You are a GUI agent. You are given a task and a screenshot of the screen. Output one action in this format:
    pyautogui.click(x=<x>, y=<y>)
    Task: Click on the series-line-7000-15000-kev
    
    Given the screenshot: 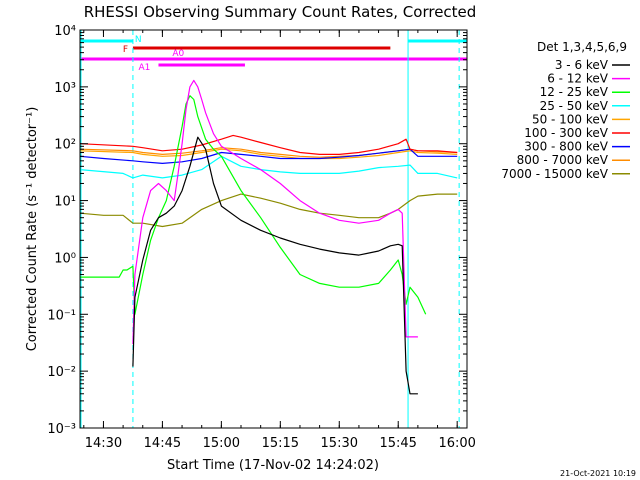 What is the action you would take?
    pyautogui.click(x=268, y=210)
    